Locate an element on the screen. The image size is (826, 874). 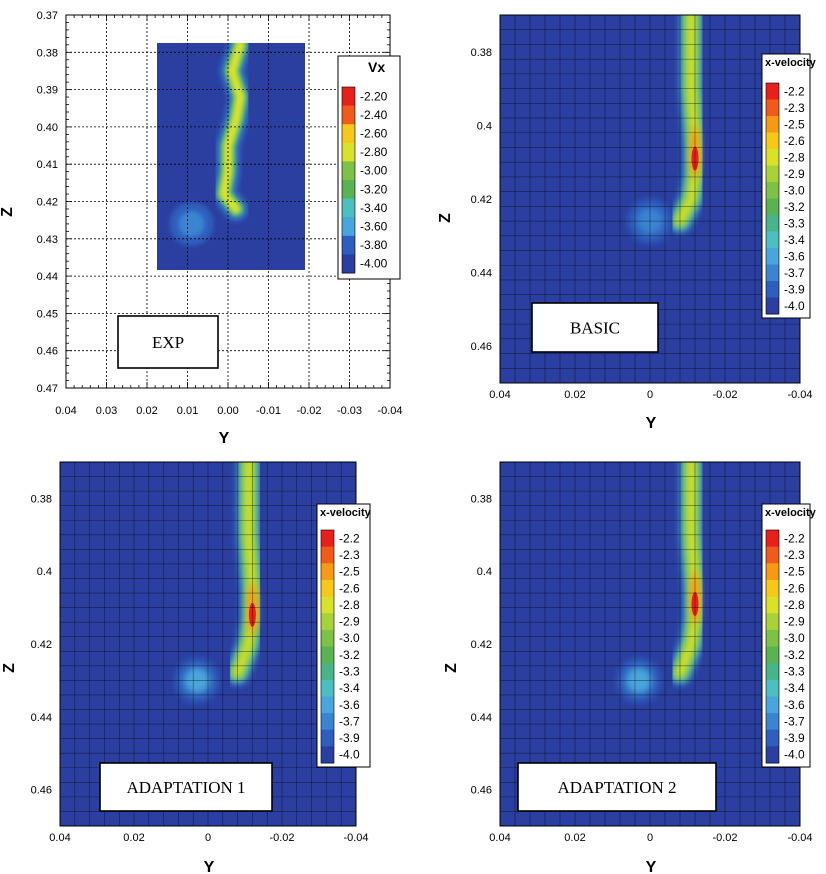
x-tick-label: 0.00 is located at coordinates (227, 411).